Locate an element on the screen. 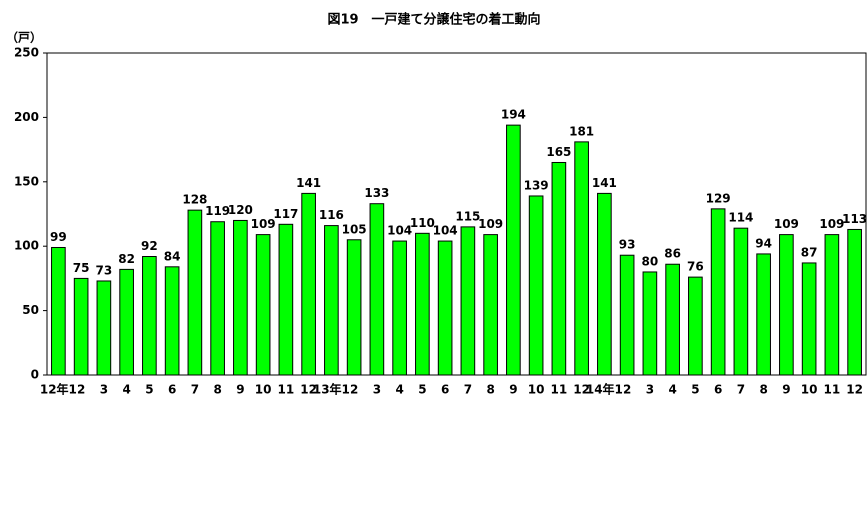 The width and height of the screenshot is (868, 513). data-label: 99 is located at coordinates (58, 237).